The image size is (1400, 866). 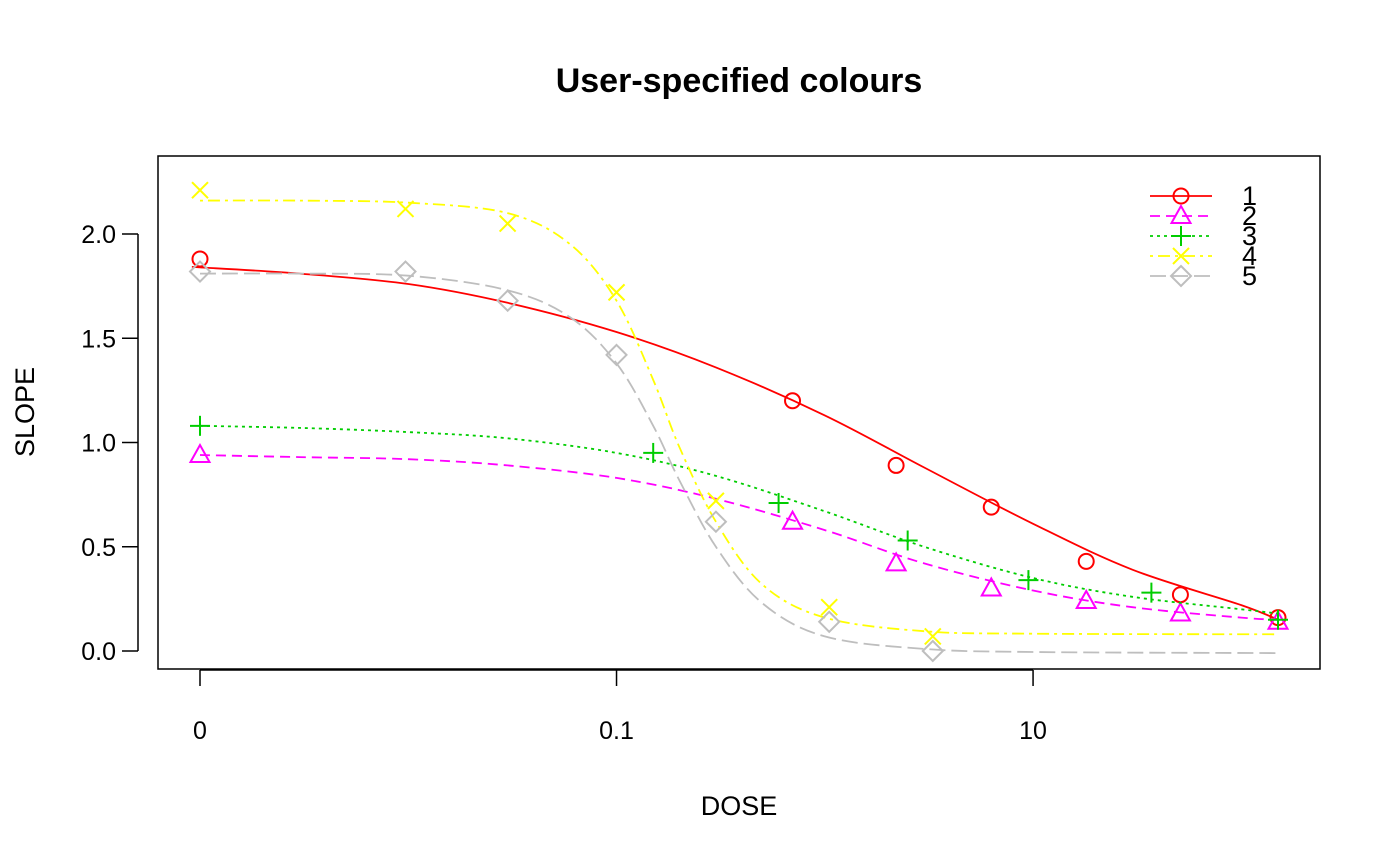 I want to click on x-axis: 0 0.1 10, so click(x=620, y=707).